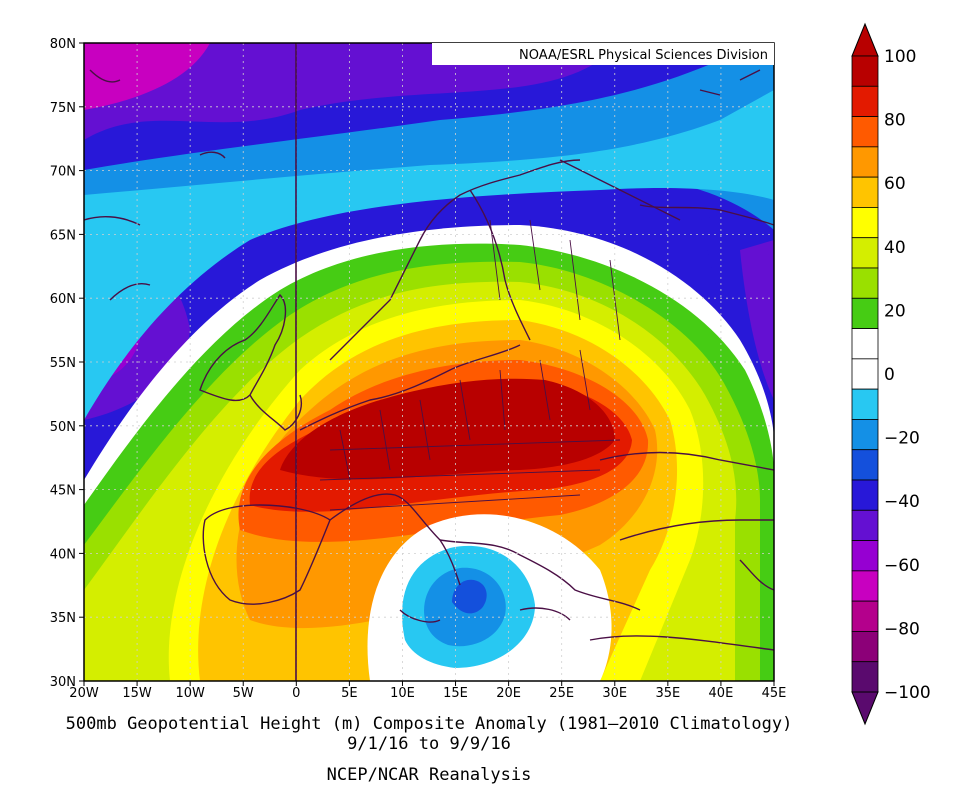 The image size is (955, 811). Describe the element at coordinates (63, 554) in the screenshot. I see `lat-tick-label: 40N` at that location.